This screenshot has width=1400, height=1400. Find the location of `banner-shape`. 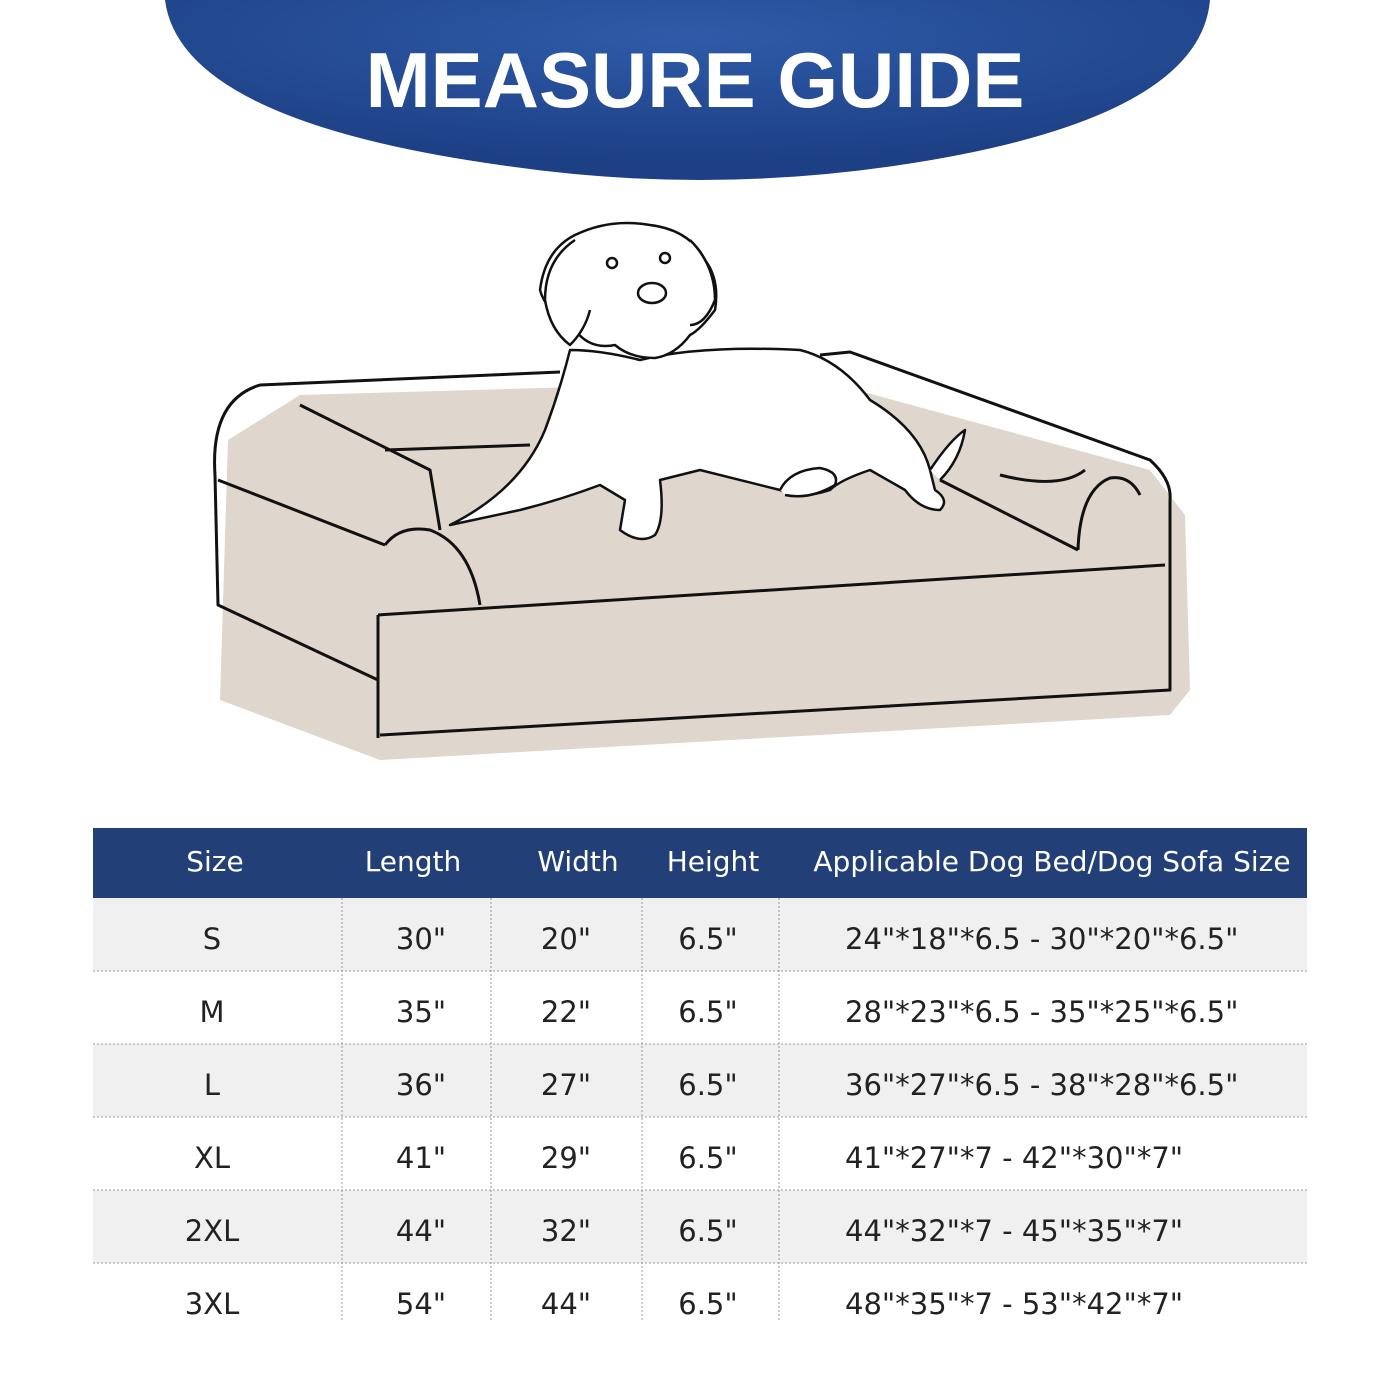

banner-shape is located at coordinates (687, 90).